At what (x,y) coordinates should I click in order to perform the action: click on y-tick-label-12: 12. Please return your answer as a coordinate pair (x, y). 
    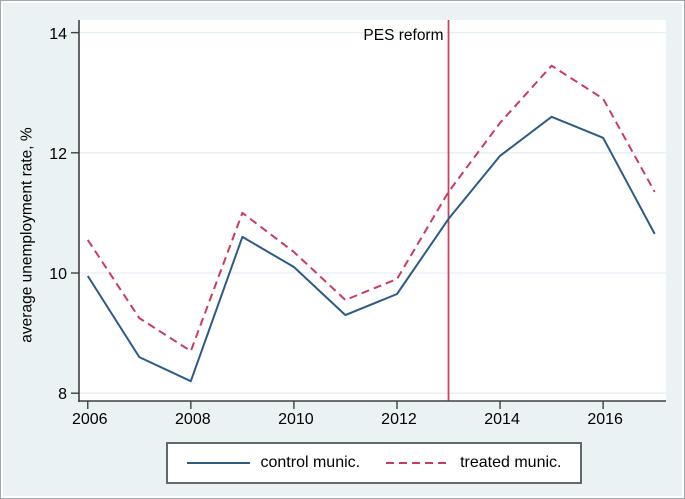
    Looking at the image, I should click on (58, 154).